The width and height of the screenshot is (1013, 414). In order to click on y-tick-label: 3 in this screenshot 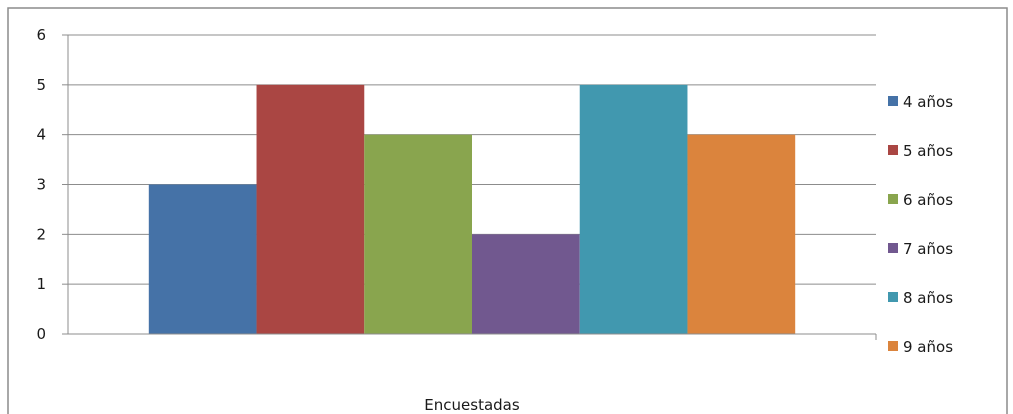, I will do `click(41, 185)`.